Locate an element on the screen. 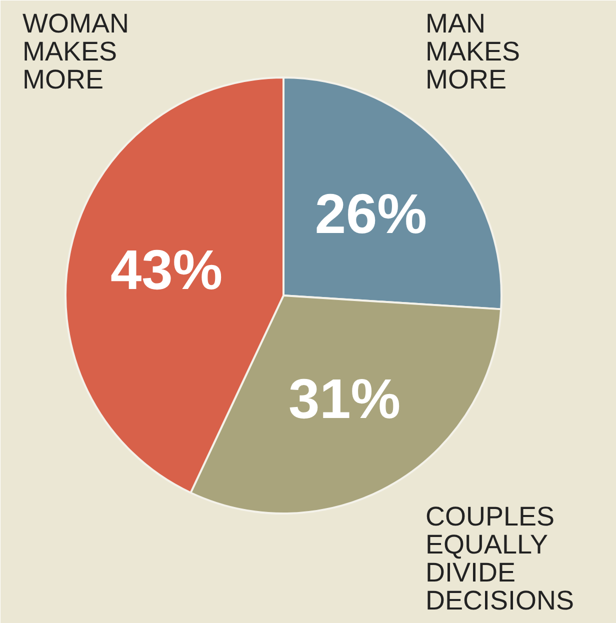  slice-label: MAN MAKES MORE is located at coordinates (473, 51).